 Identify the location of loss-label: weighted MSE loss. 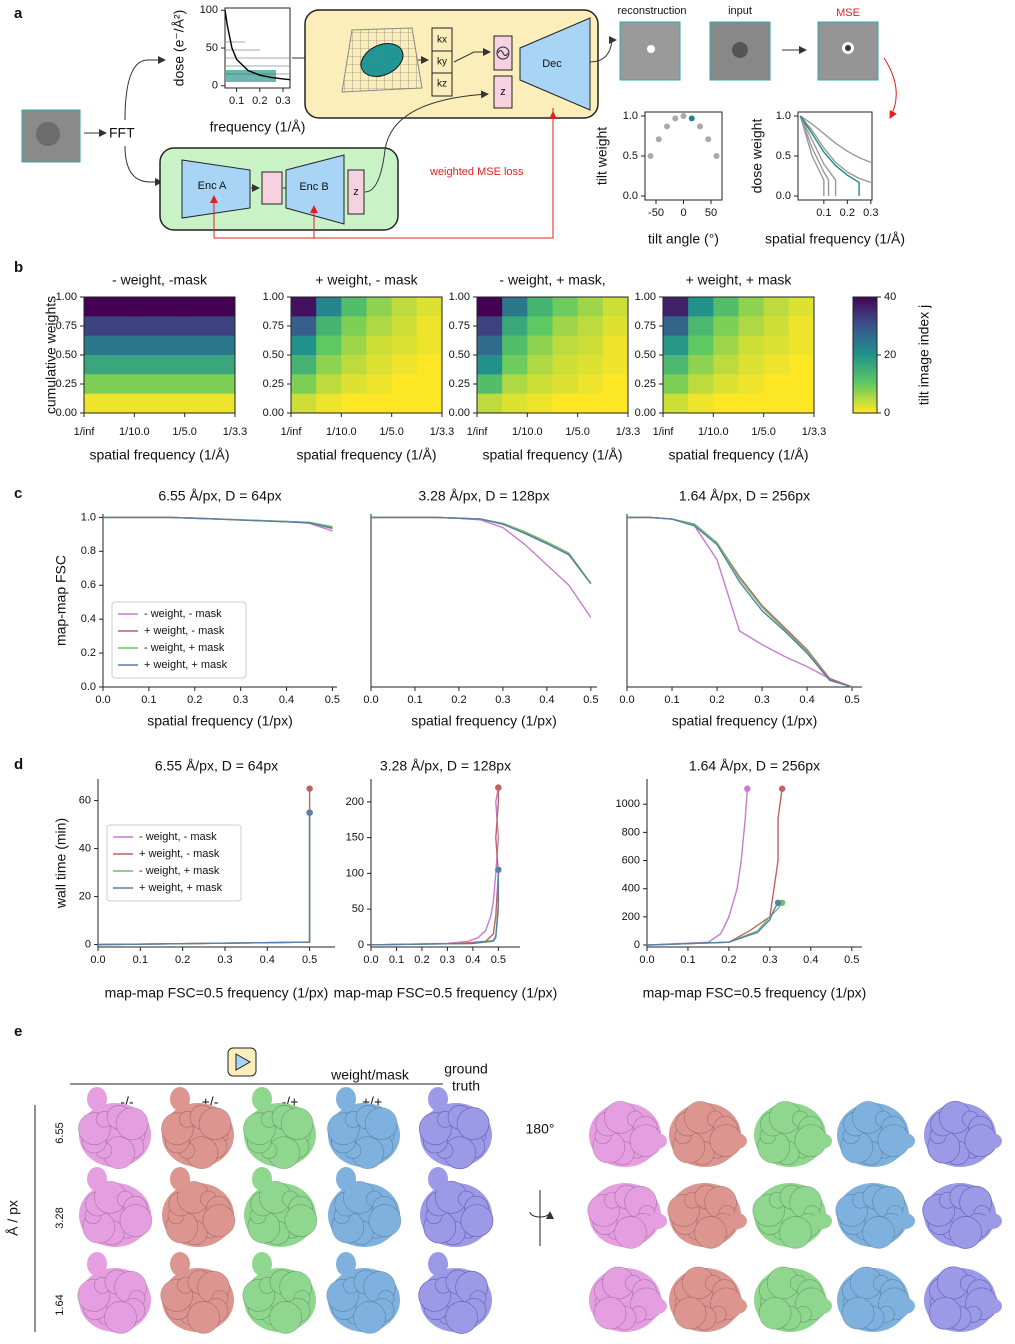
(476, 172).